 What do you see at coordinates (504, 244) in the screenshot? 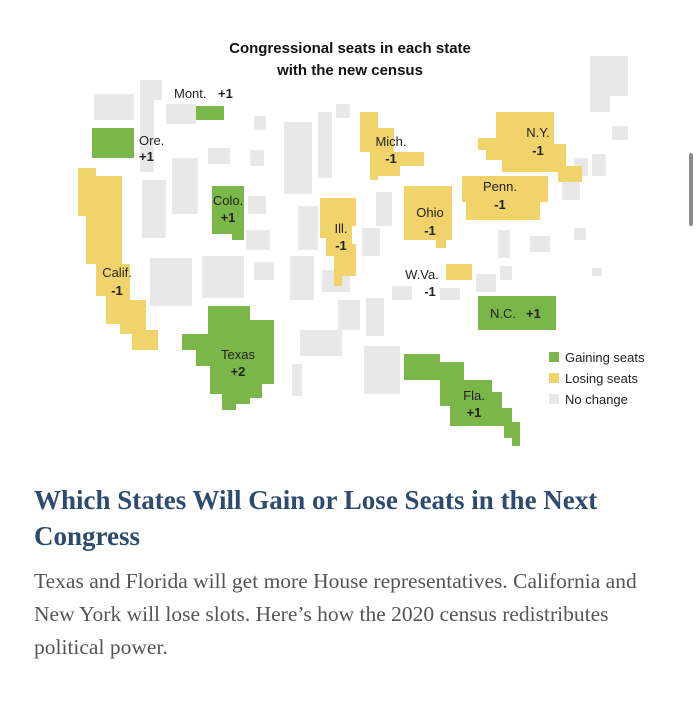
I see `state-new-jersey` at bounding box center [504, 244].